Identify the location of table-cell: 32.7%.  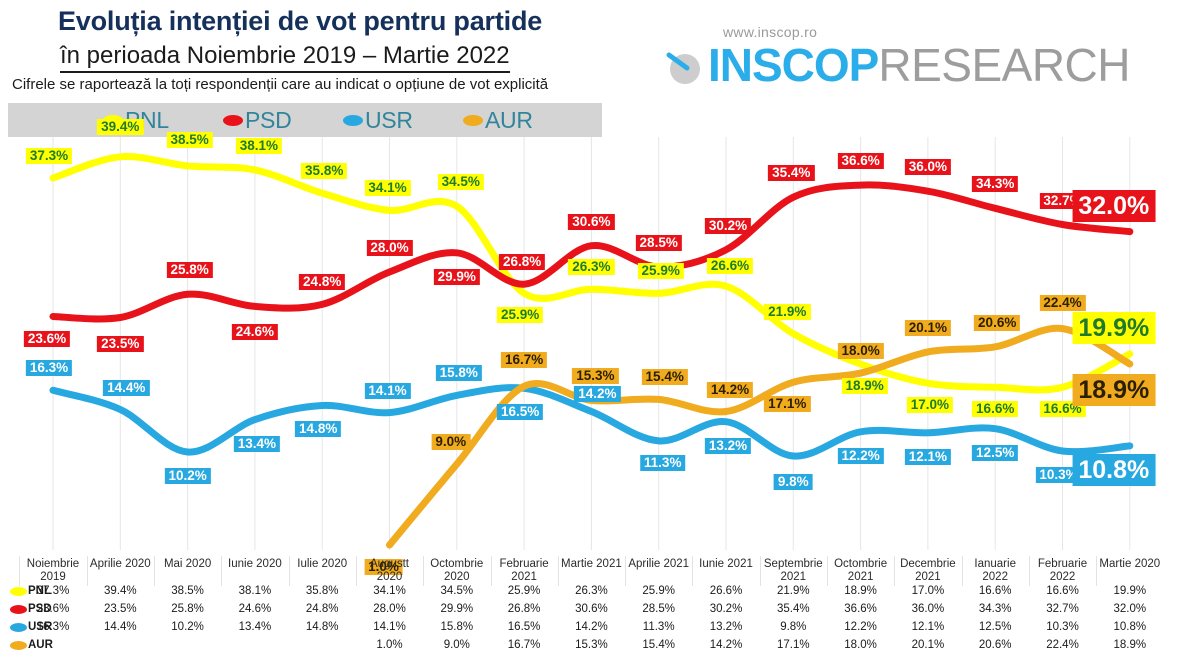
(1062, 609).